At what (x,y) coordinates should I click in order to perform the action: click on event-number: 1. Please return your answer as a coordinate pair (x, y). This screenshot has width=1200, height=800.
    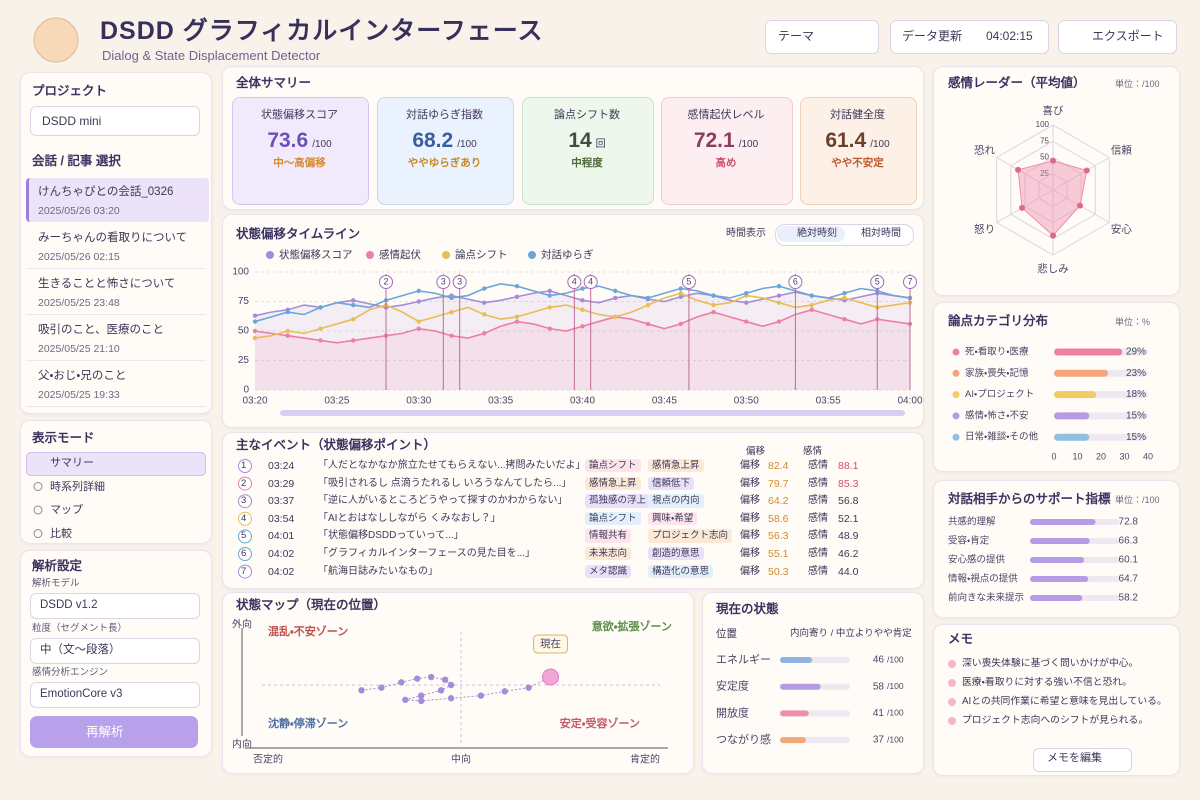
    Looking at the image, I should click on (244, 465).